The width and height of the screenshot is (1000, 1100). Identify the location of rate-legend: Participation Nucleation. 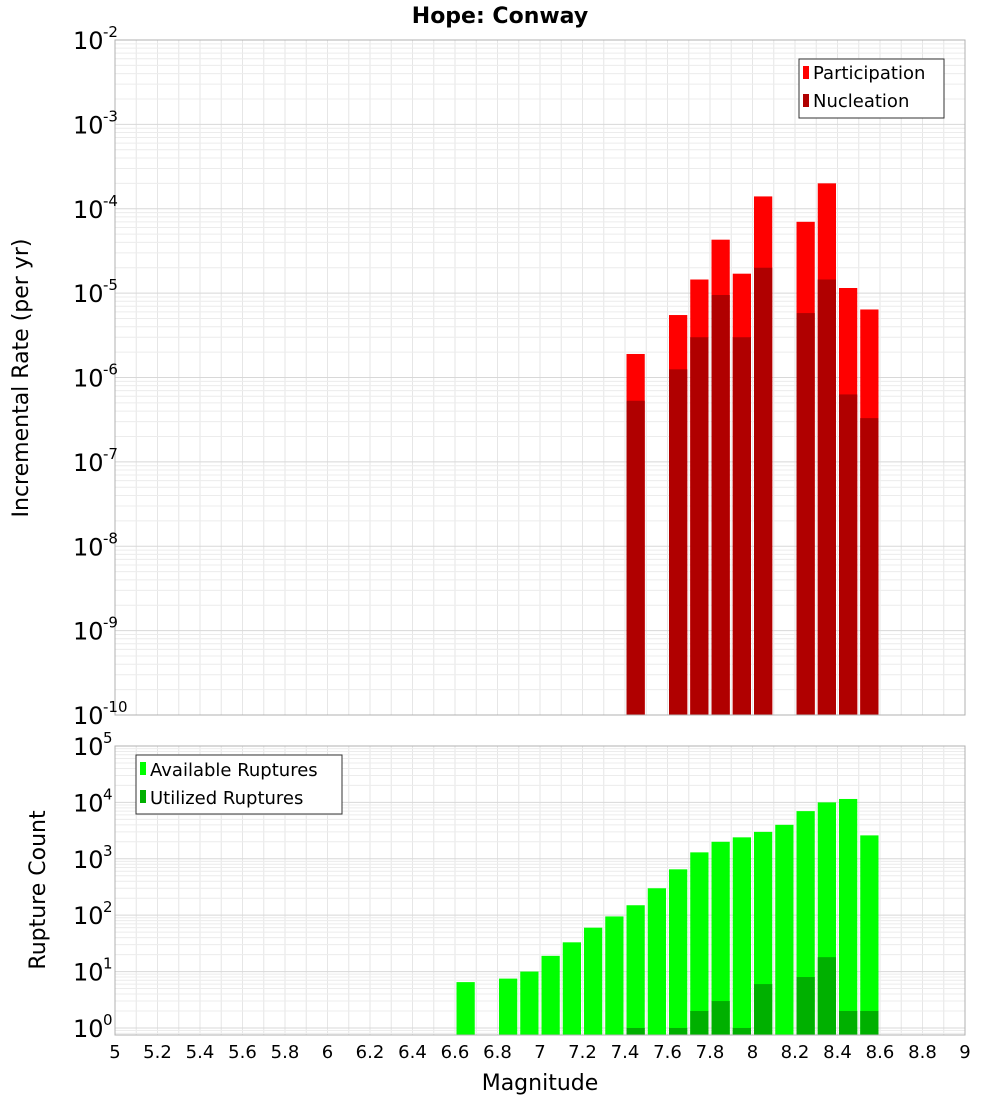
(871, 88).